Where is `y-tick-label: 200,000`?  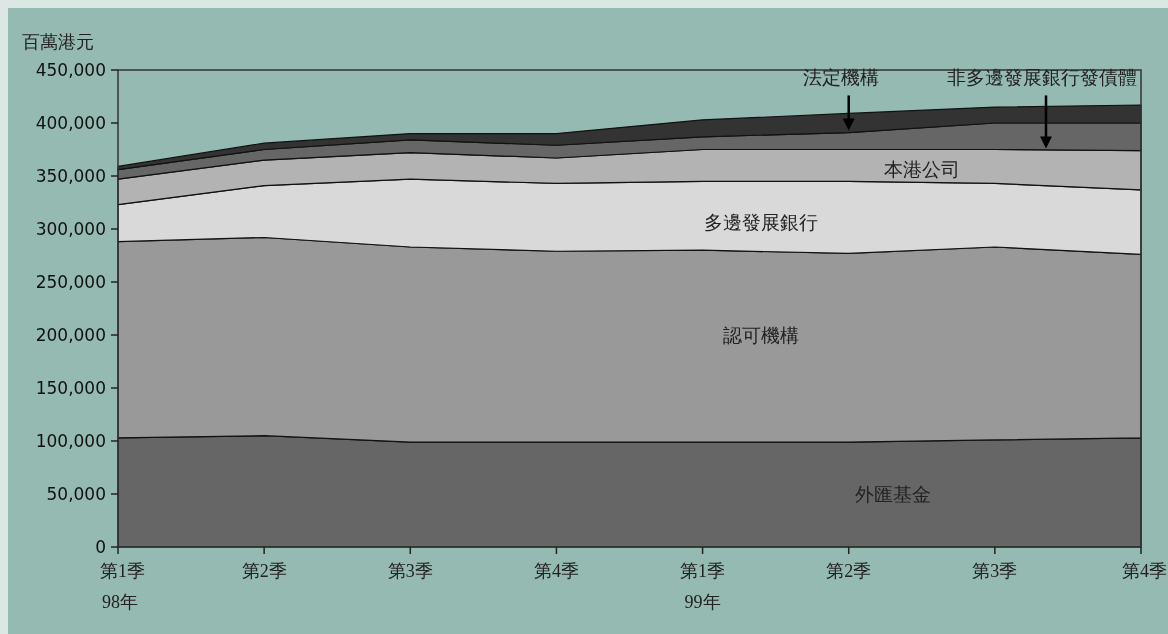 y-tick-label: 200,000 is located at coordinates (70, 335).